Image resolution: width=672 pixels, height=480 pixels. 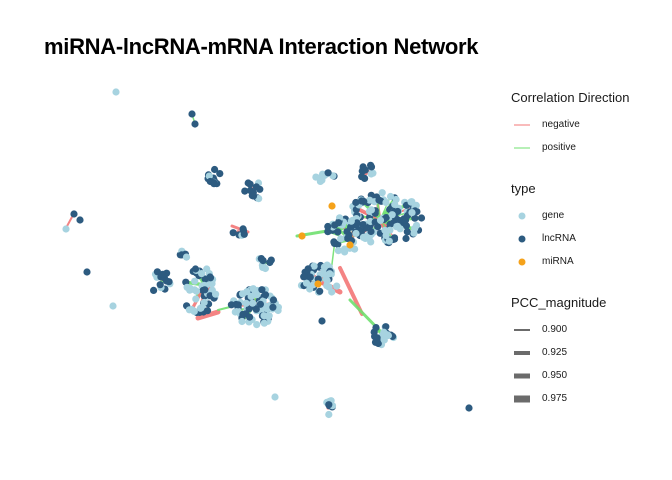 I want to click on gene-dot-key, so click(x=522, y=215).